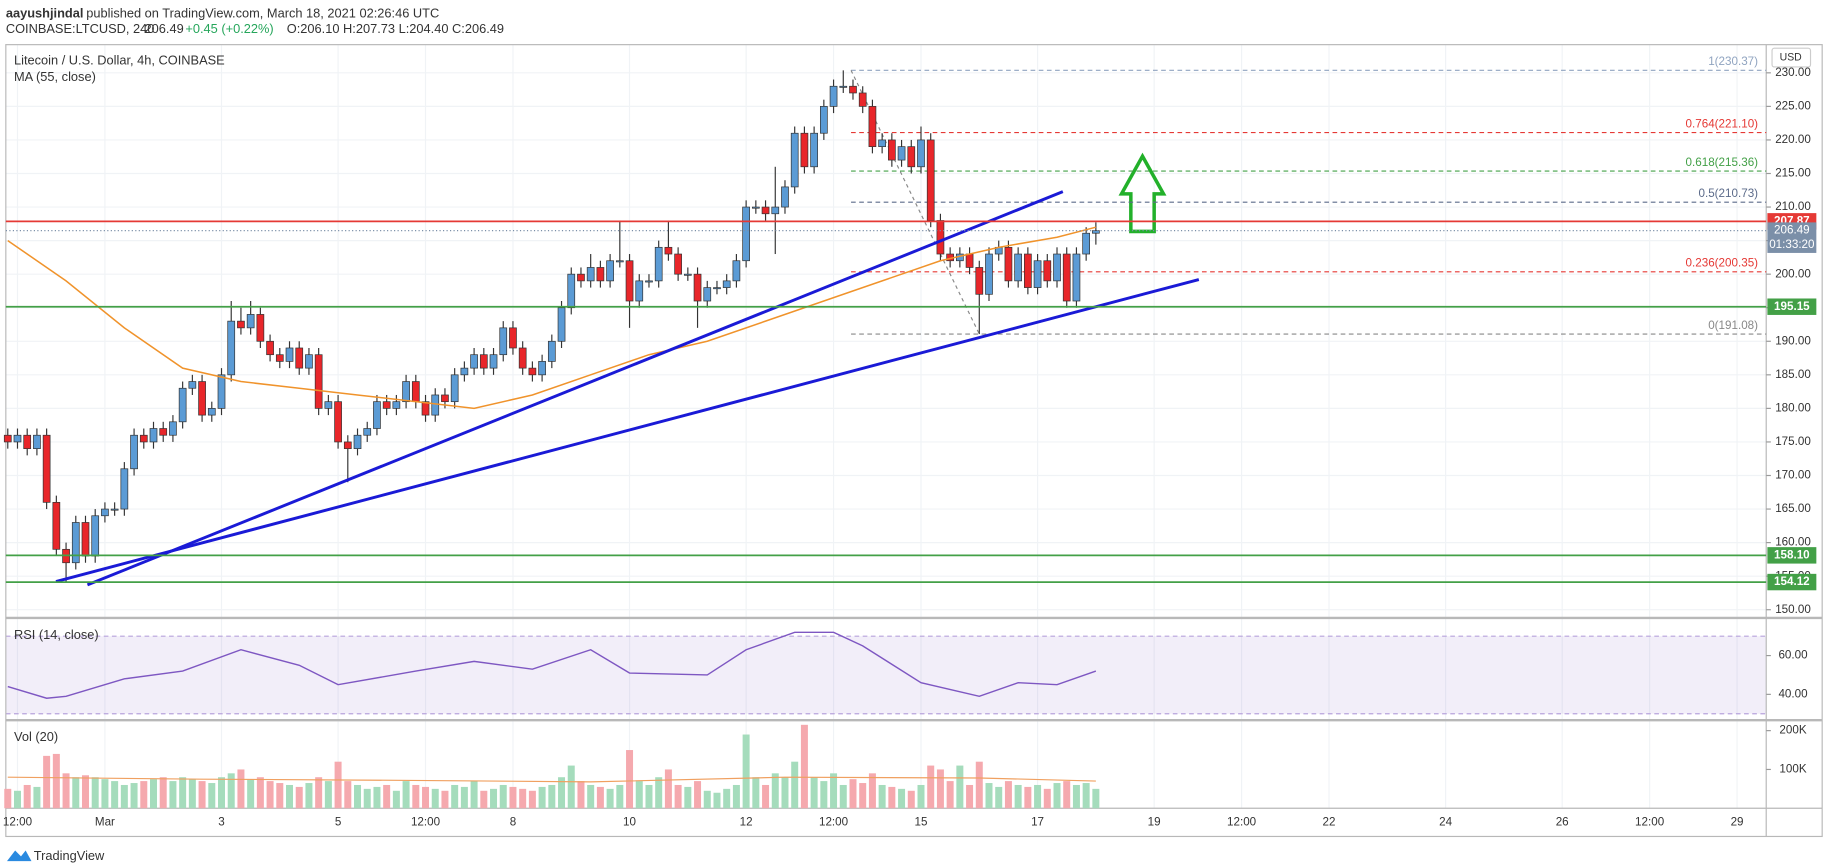 This screenshot has height=867, width=1828. I want to click on x-tick-label: Mar, so click(105, 821).